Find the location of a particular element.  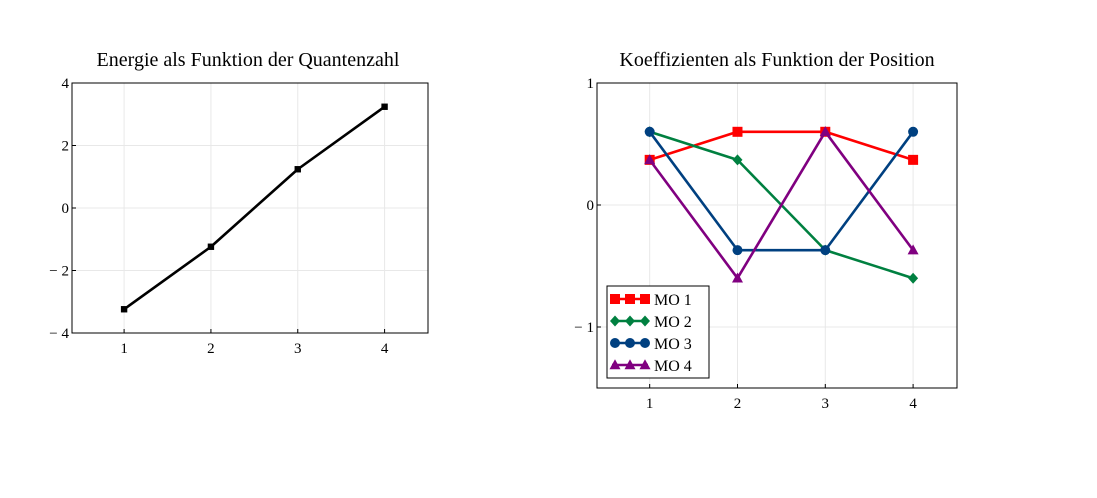

y-tick-label: − 2 is located at coordinates (59, 272).